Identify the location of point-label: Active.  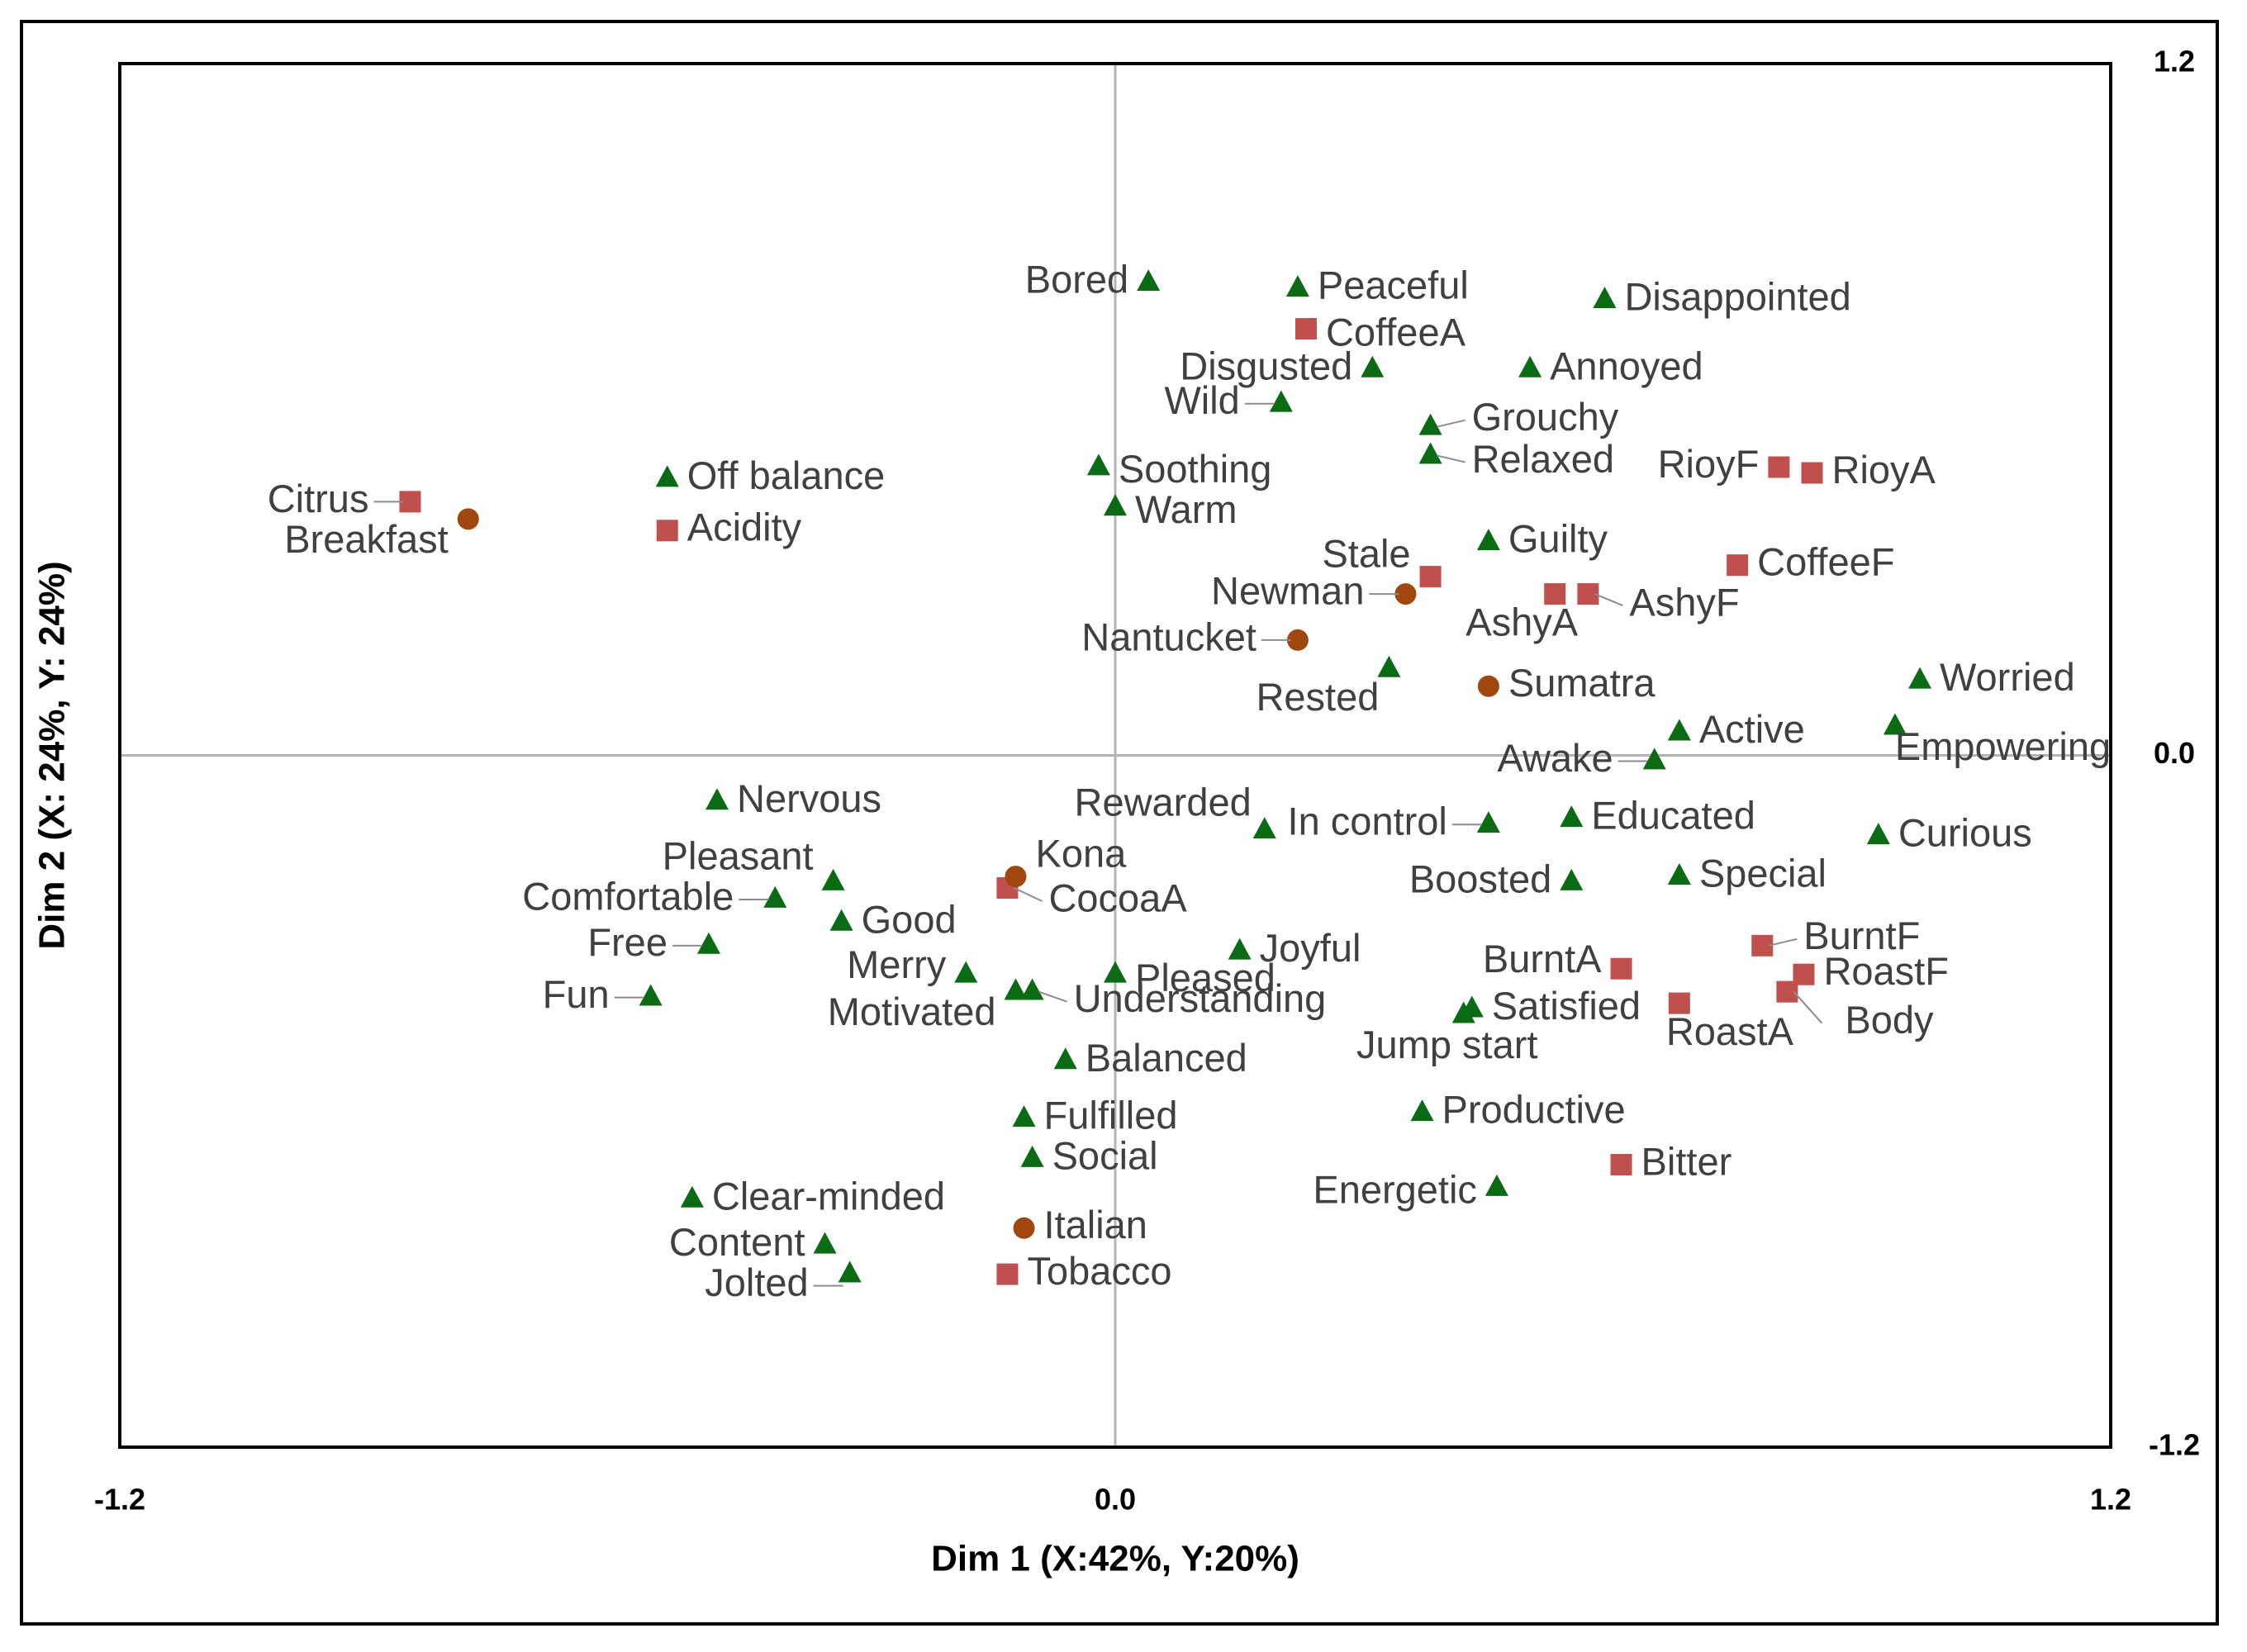
(1752, 729).